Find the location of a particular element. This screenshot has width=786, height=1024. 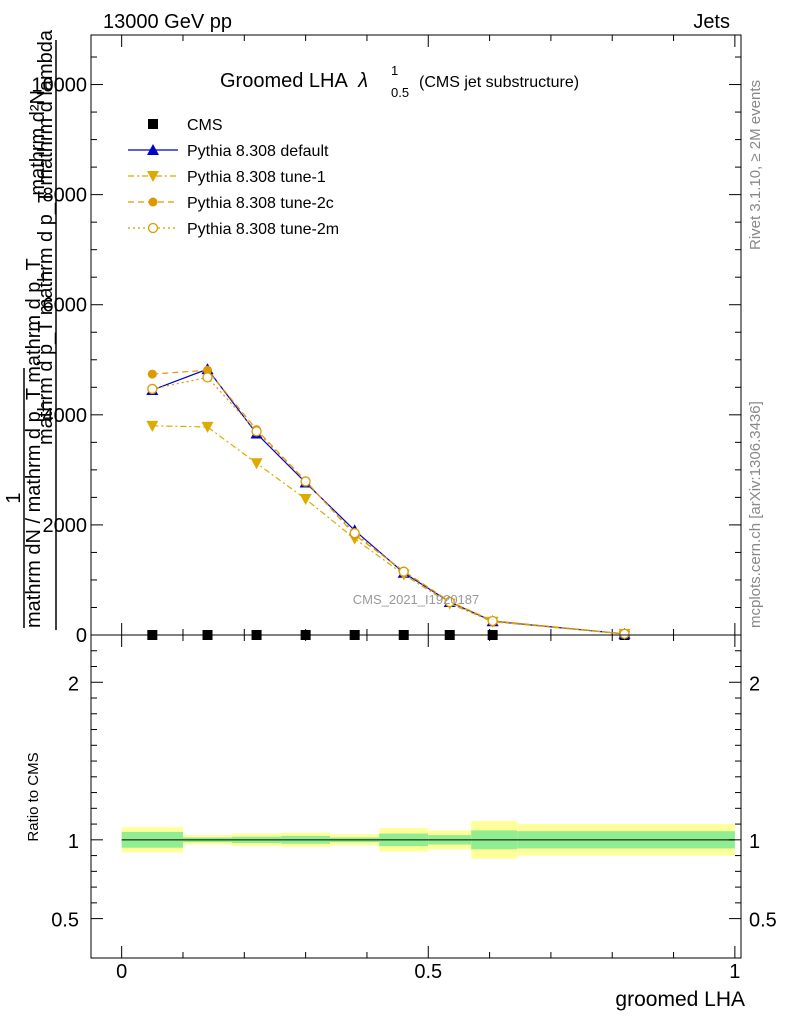

legend-label: Pythia 8.308 tune-2m is located at coordinates (263, 229).